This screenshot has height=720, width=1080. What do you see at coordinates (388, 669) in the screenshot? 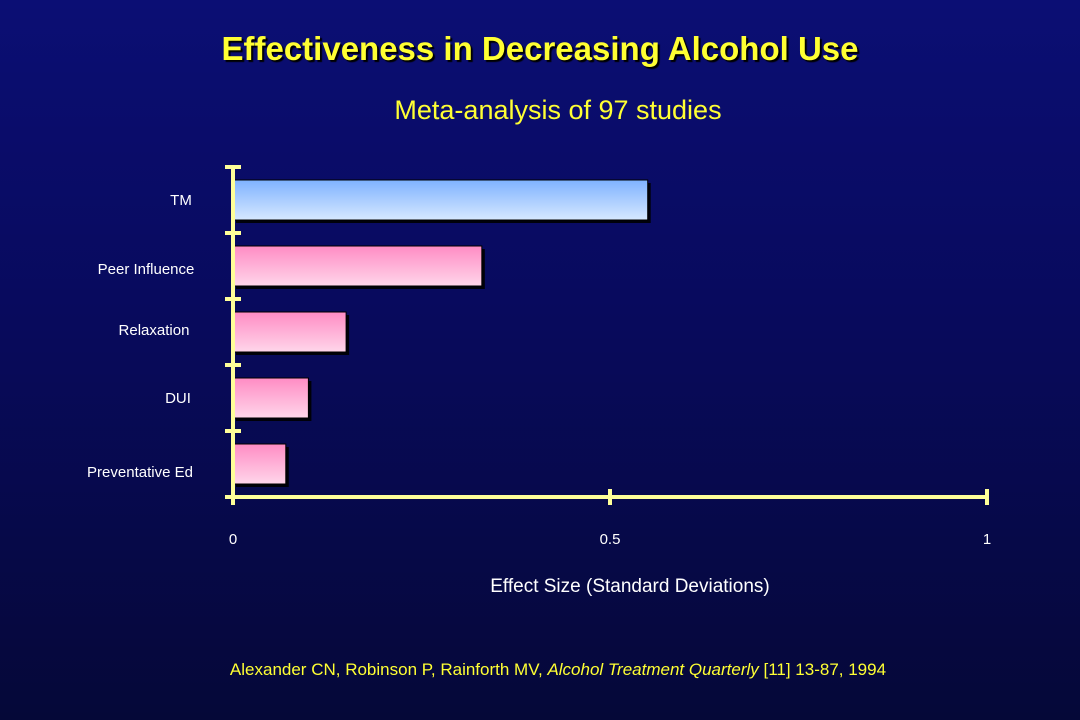
I see `citation-authors: Alexander CN, Robinson P, Rainforth MV,` at bounding box center [388, 669].